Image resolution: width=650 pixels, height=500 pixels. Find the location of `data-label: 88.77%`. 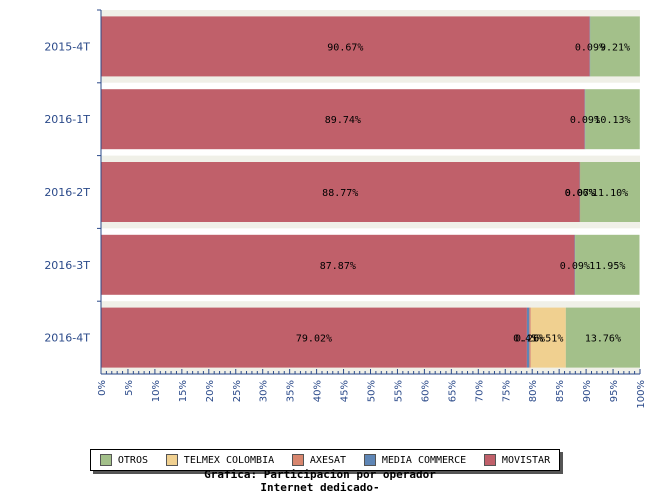

data-label: 88.77% is located at coordinates (340, 193).